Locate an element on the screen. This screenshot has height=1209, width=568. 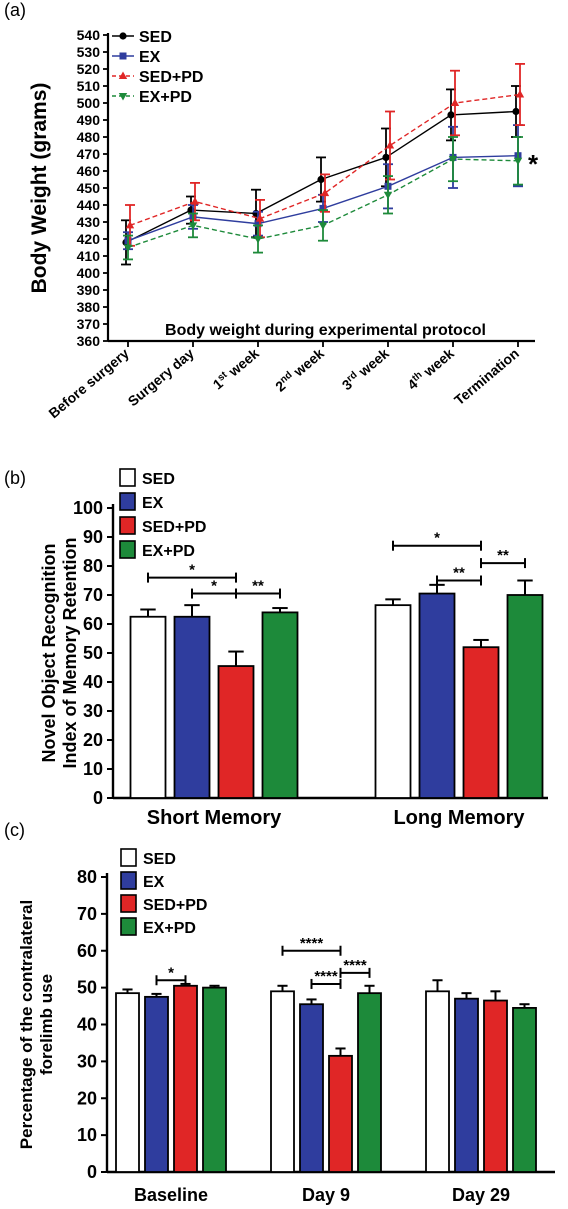
bar-ex-pd-baseline is located at coordinates (214, 1079).